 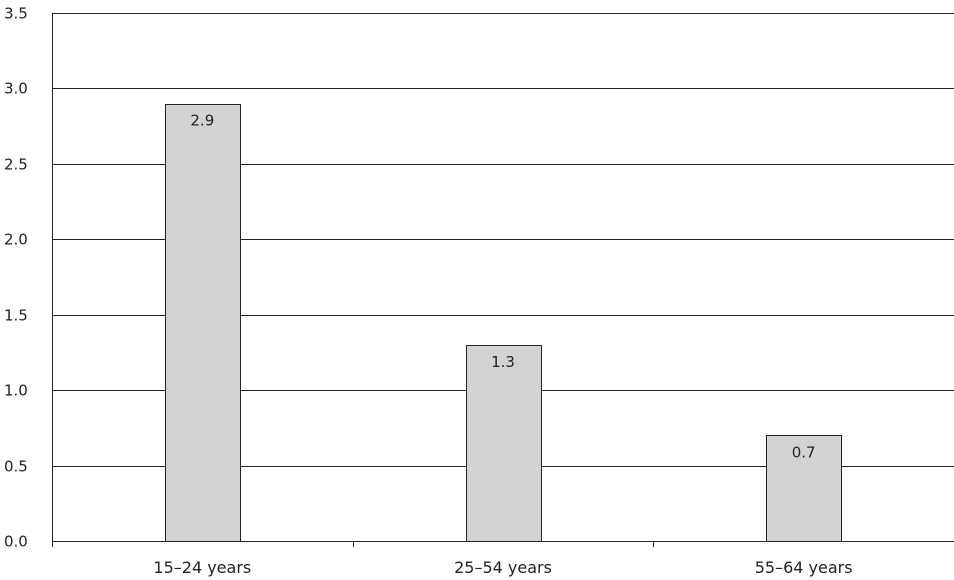 I want to click on x-category-label: 25–54 years, so click(x=503, y=567).